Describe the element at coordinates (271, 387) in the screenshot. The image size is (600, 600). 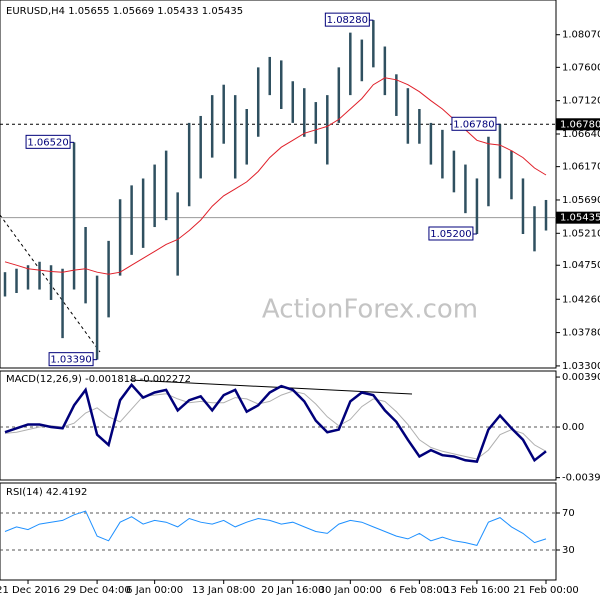
I see `trend-line` at that location.